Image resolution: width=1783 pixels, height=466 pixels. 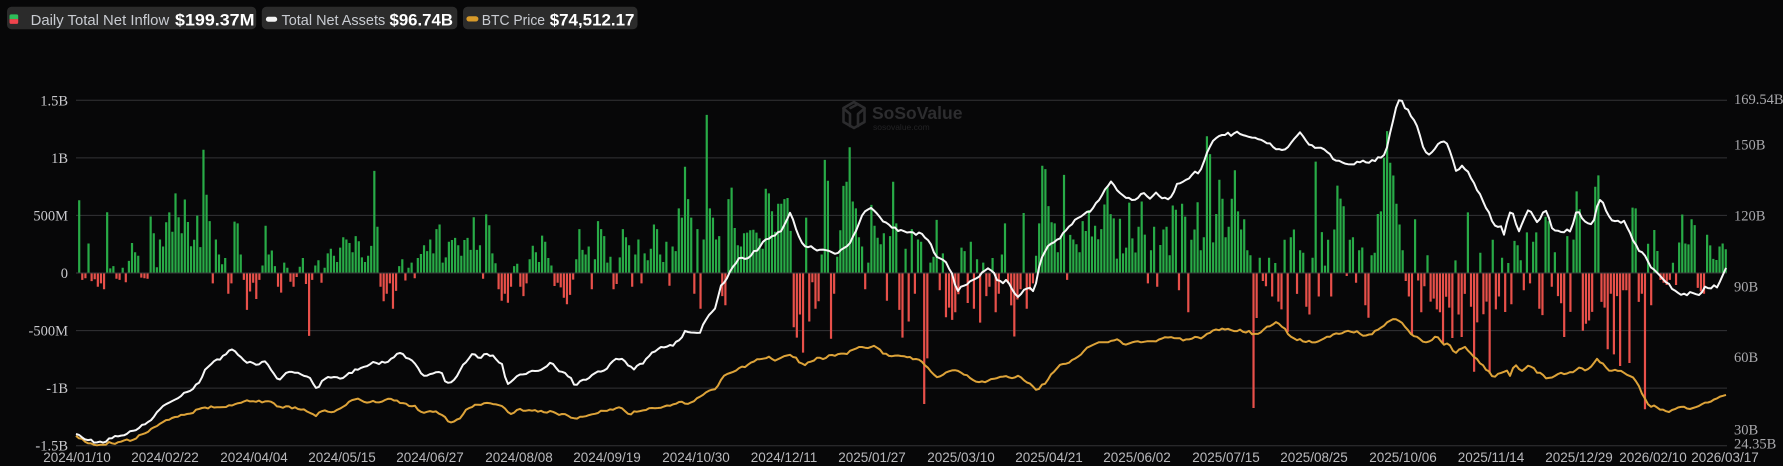 What do you see at coordinates (1653, 457) in the screenshot?
I see `svg-text: 2026/02/10` at bounding box center [1653, 457].